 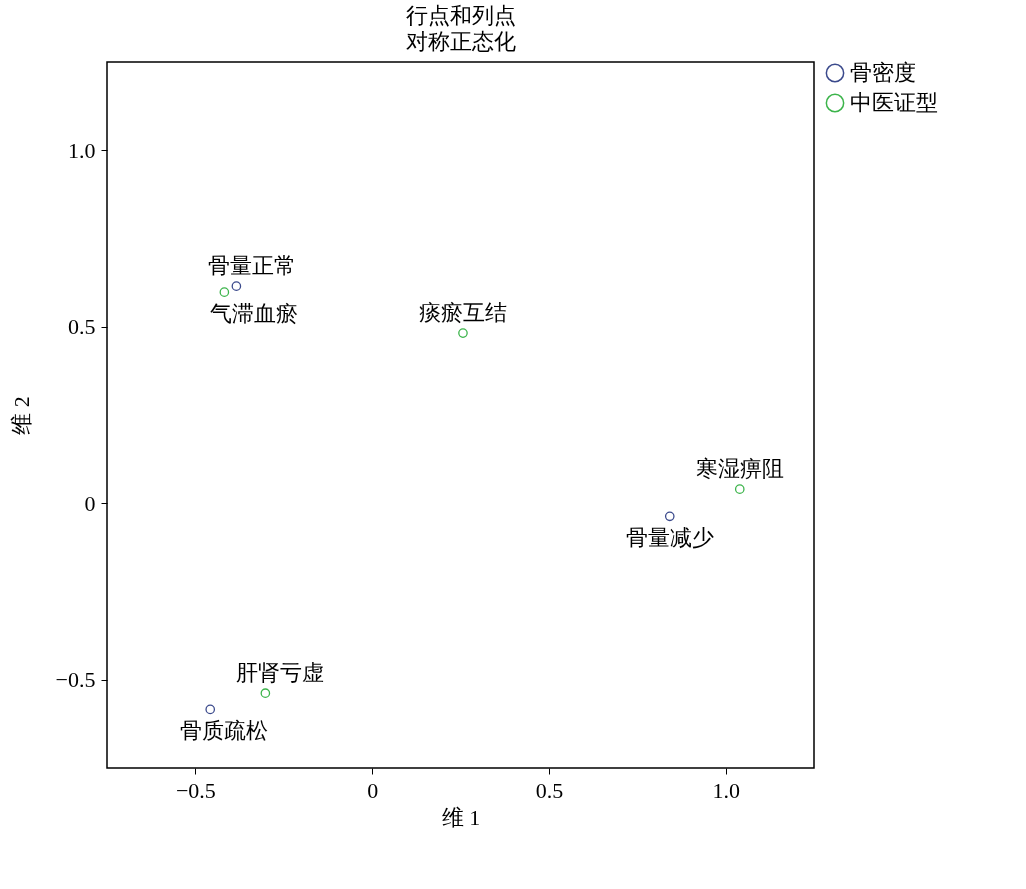 I want to click on y-tick-label: −0.5, so click(x=75, y=680).